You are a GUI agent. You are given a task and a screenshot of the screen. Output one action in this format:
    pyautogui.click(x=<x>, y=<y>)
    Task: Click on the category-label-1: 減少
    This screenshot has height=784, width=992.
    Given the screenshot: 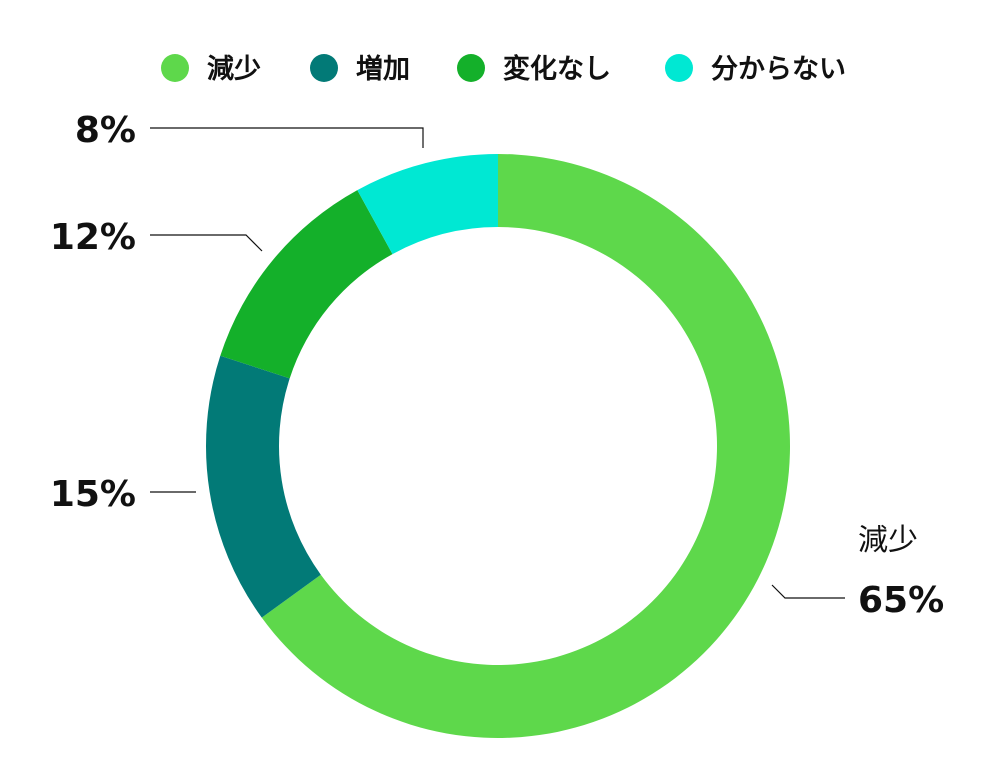 What is the action you would take?
    pyautogui.click(x=888, y=540)
    